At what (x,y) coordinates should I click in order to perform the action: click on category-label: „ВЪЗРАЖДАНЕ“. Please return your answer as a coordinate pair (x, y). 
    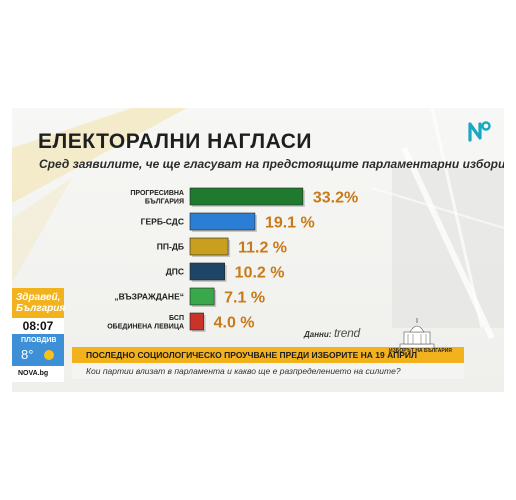
    Looking at the image, I should click on (149, 297).